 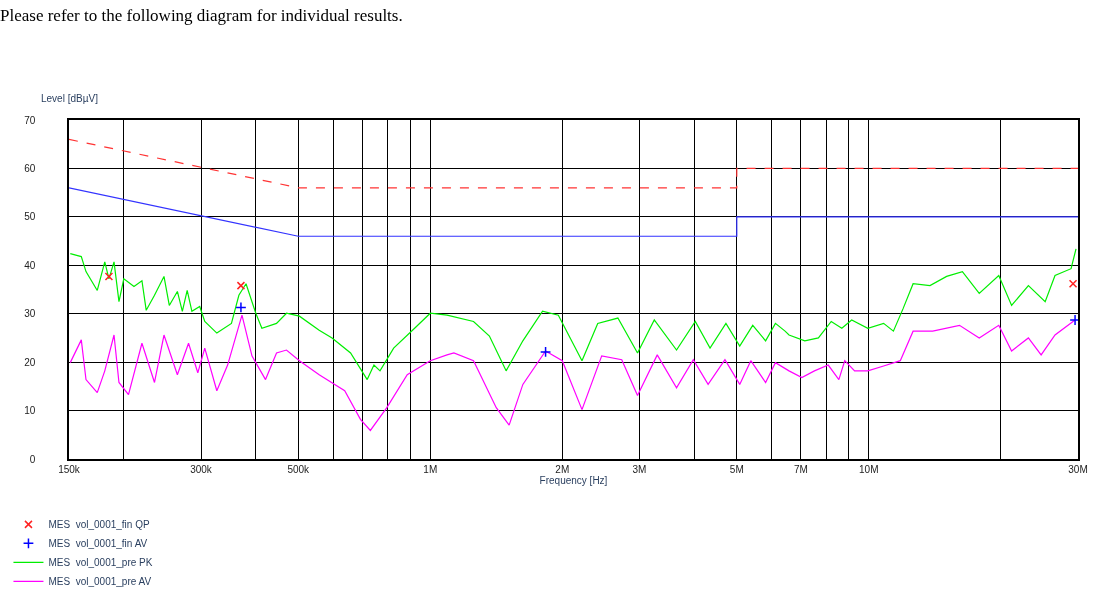 I want to click on x-tick-label: 30M, so click(x=1078, y=469).